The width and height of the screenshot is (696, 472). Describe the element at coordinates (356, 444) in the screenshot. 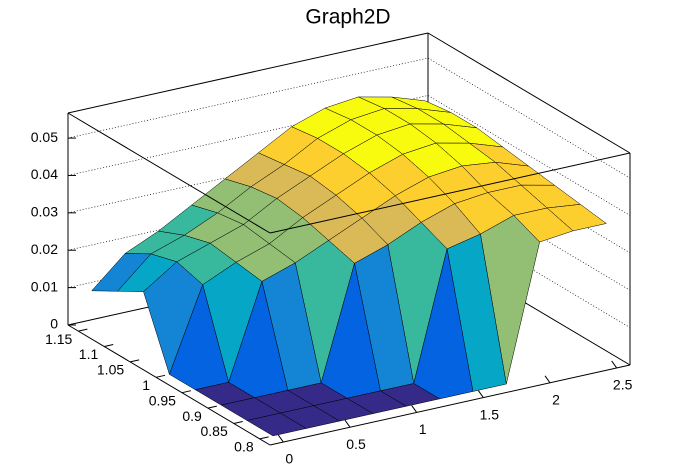

I see `x-tick-label: 0.5` at that location.